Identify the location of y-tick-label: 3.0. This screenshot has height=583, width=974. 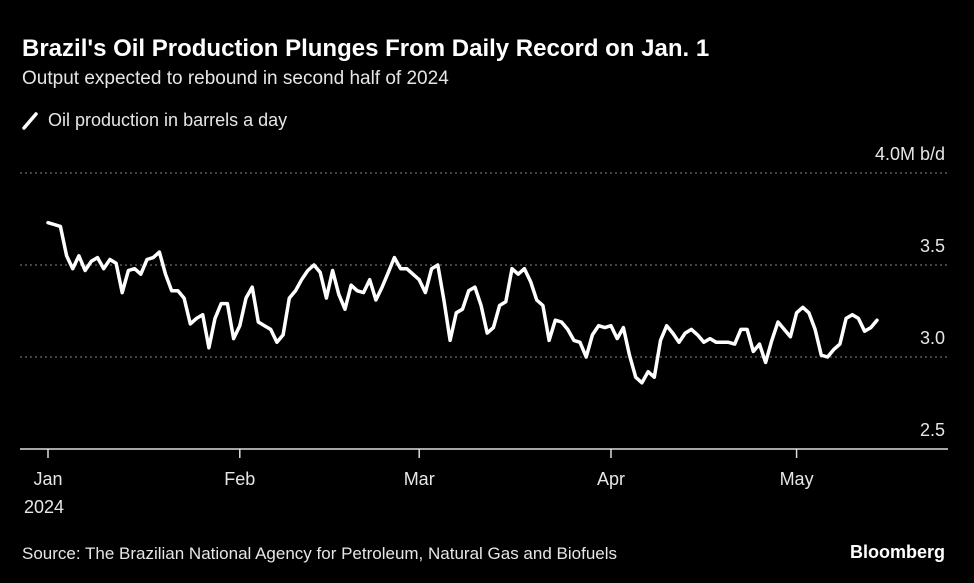
(932, 338).